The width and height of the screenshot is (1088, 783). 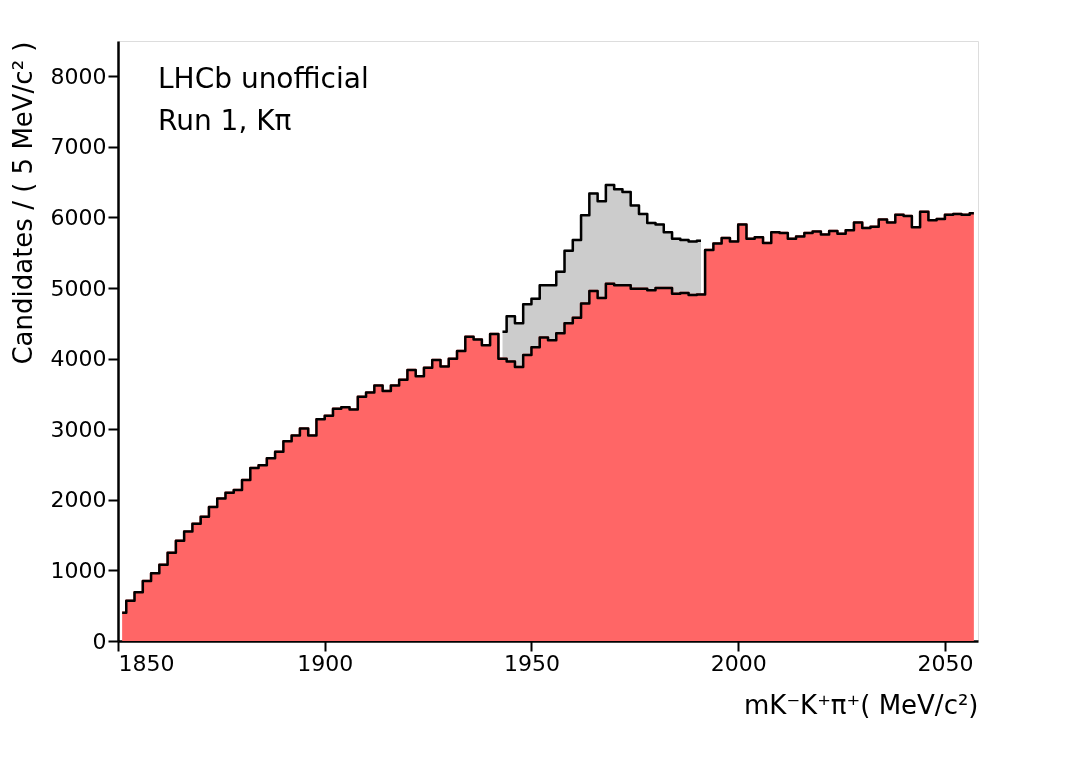 What do you see at coordinates (225, 120) in the screenshot?
I see `annotation: Run 1, Kπ` at bounding box center [225, 120].